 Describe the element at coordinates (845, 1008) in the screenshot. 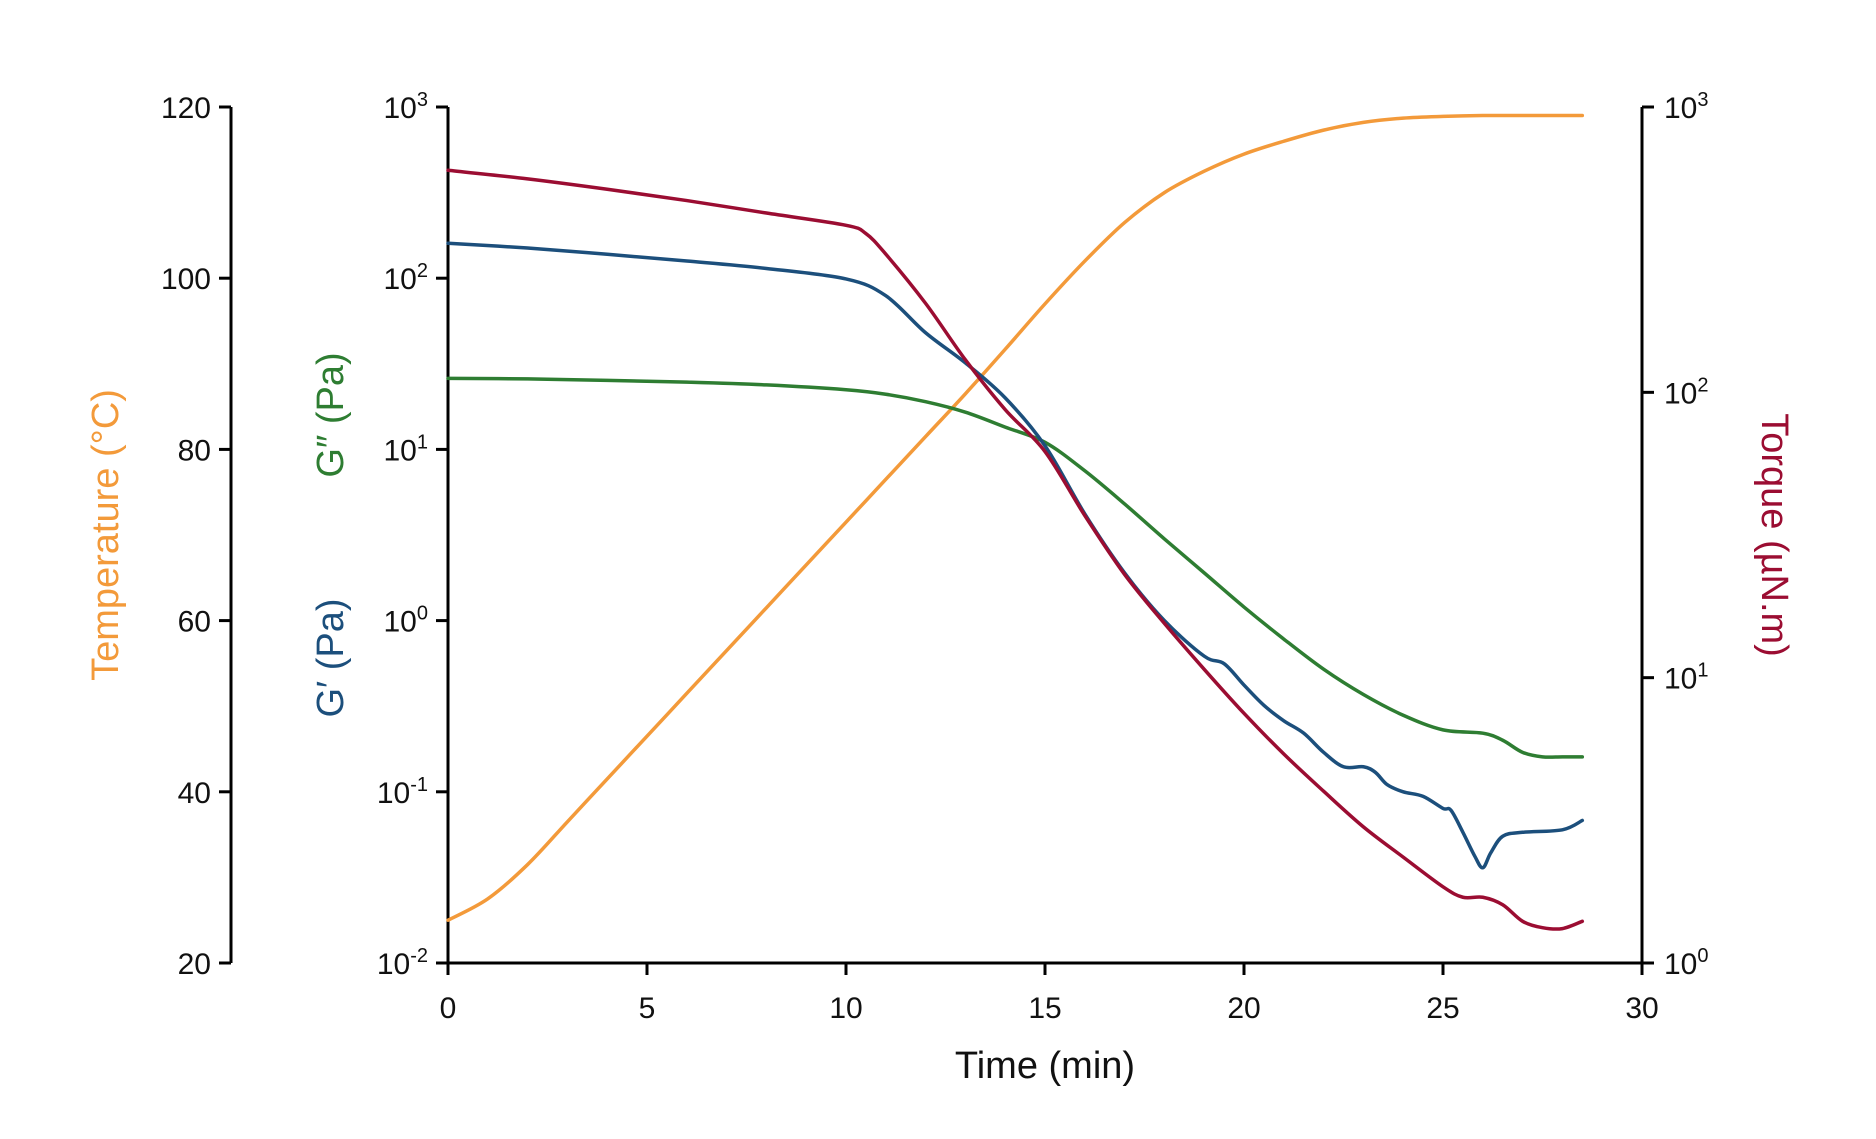

I see `x-tick-label: 10` at that location.